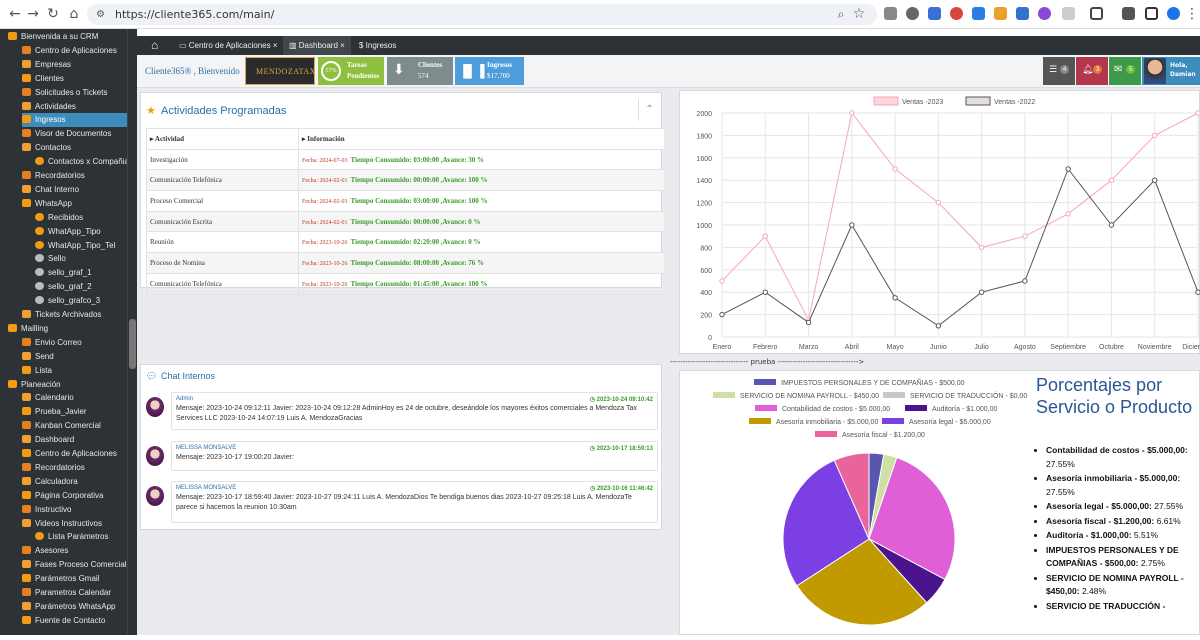 This screenshot has height=640, width=1200. Describe the element at coordinates (53, 14) in the screenshot. I see `reload-icon: ↻` at that location.